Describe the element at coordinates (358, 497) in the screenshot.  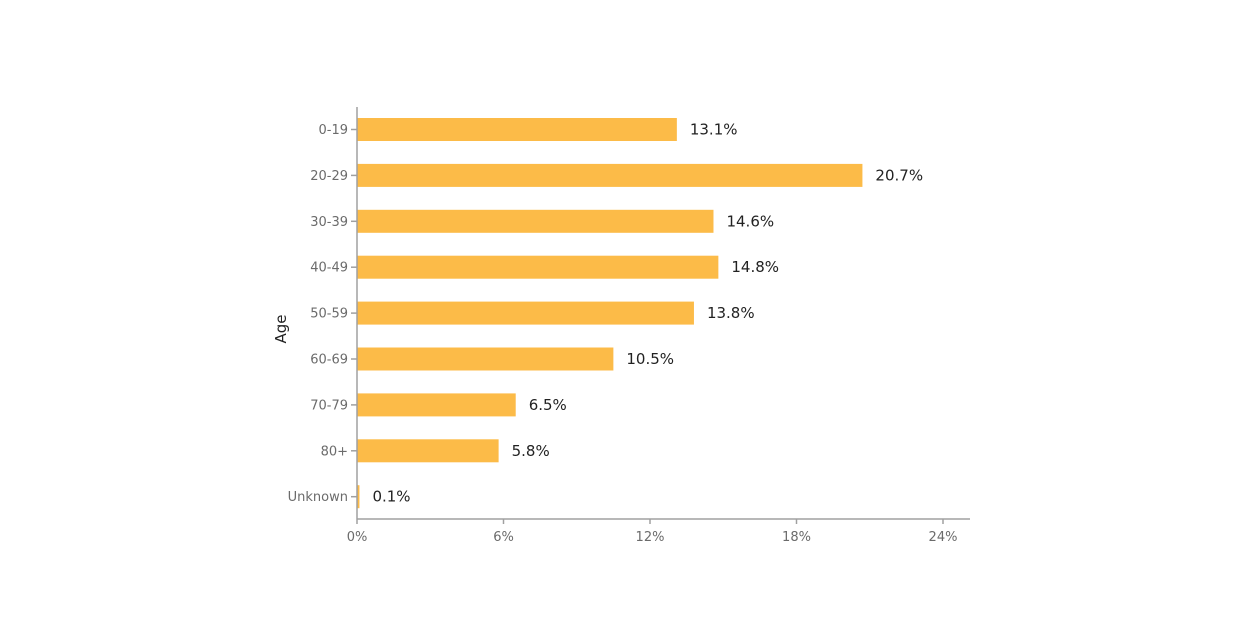
I see `bar-unknown` at that location.